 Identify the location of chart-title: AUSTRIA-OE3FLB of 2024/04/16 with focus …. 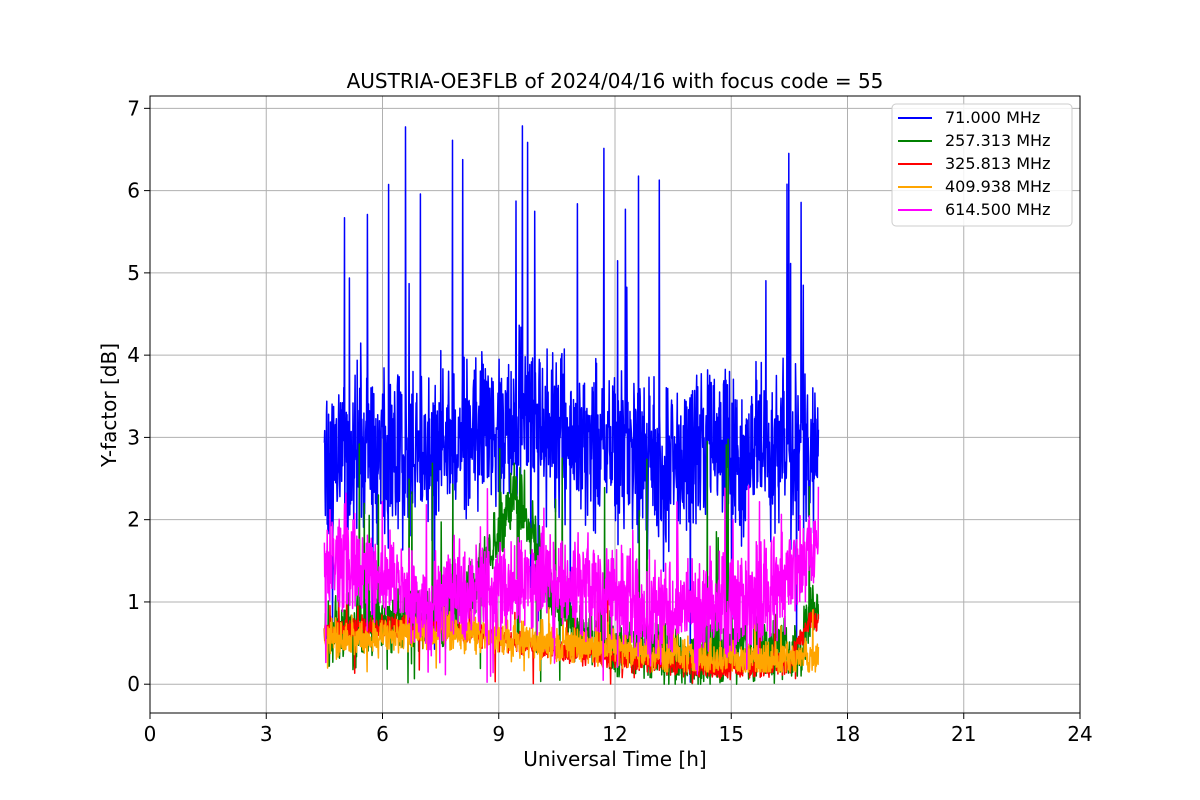
(615, 81).